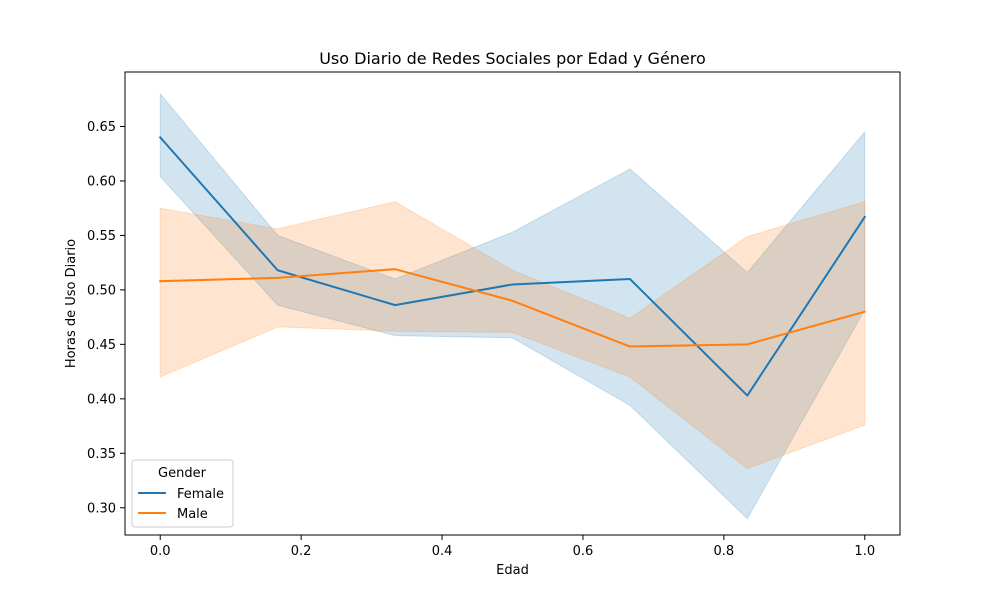  Describe the element at coordinates (200, 494) in the screenshot. I see `legend-label-female: Female` at that location.